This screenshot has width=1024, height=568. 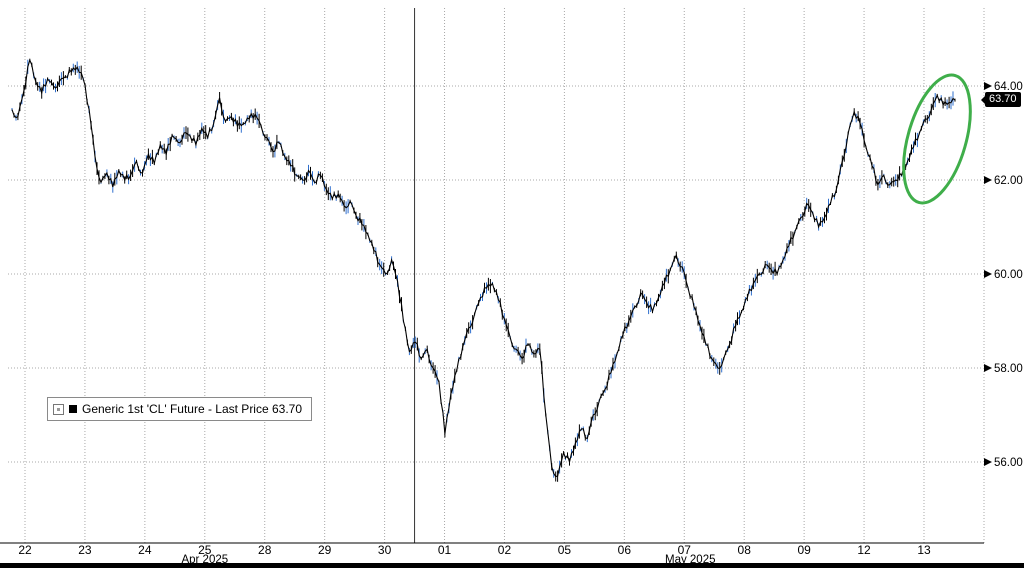 I want to click on svg-text: 09, so click(x=804, y=550).